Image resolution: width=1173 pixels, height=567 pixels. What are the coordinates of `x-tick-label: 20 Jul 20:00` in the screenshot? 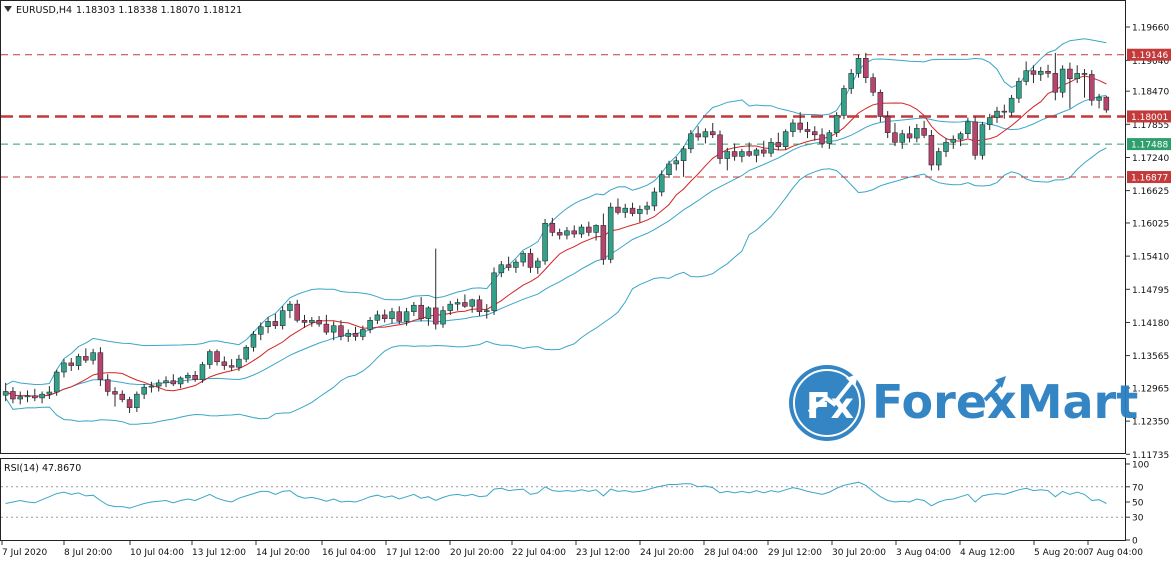 It's located at (477, 553).